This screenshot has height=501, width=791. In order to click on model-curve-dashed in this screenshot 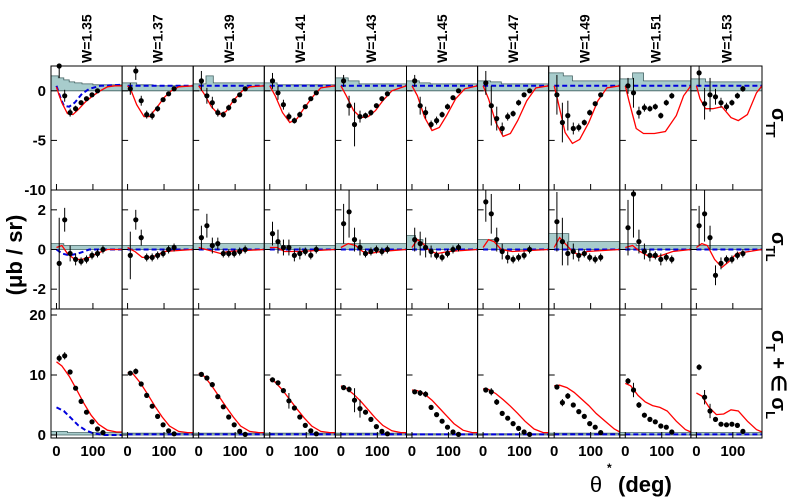, I will do `click(89, 95)`.